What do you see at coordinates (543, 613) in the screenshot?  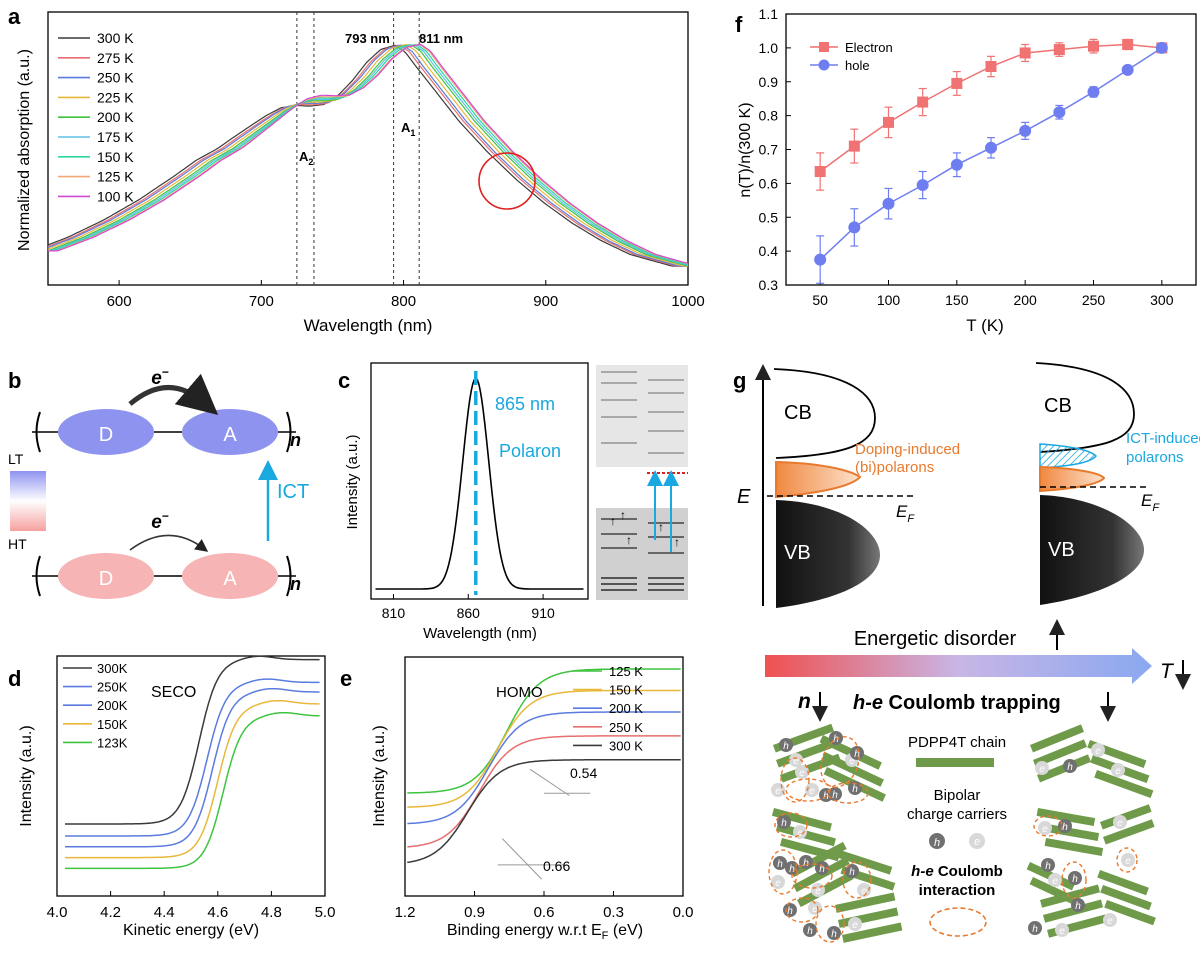 I see `x-tick-label: 910` at bounding box center [543, 613].